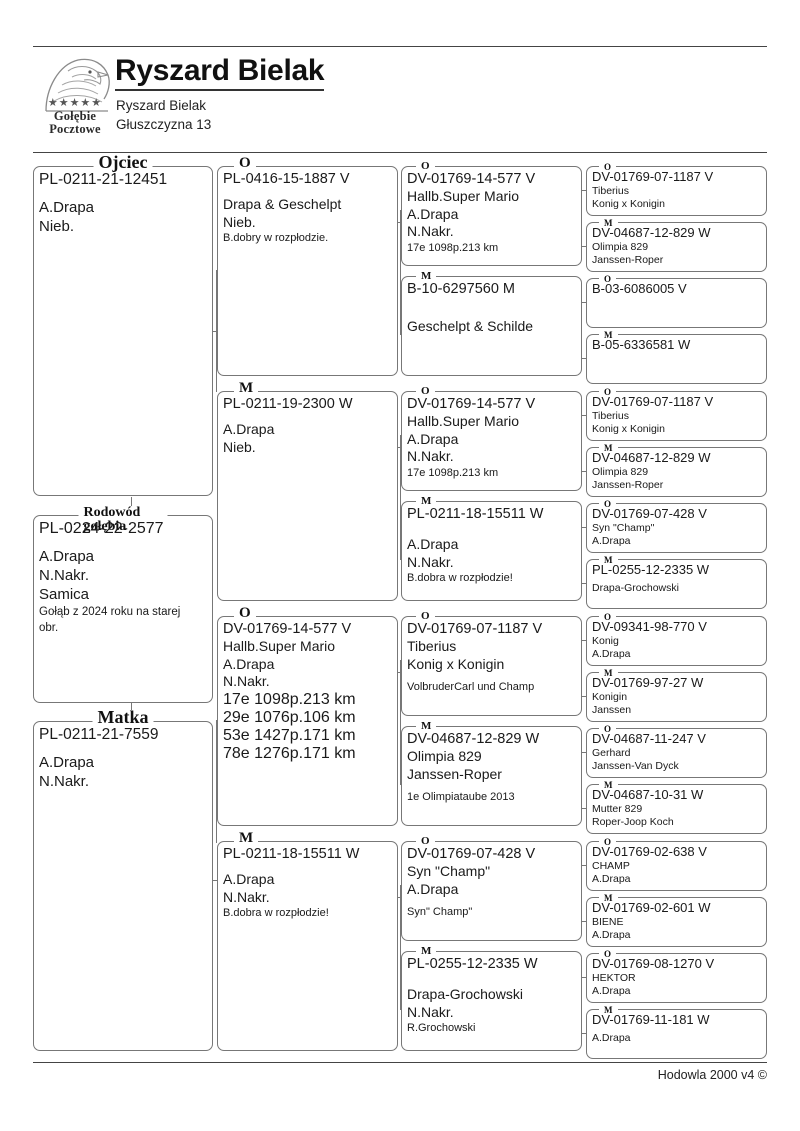 This screenshot has width=800, height=1131. Describe the element at coordinates (400, 1062) in the screenshot. I see `footer-divider` at that location.